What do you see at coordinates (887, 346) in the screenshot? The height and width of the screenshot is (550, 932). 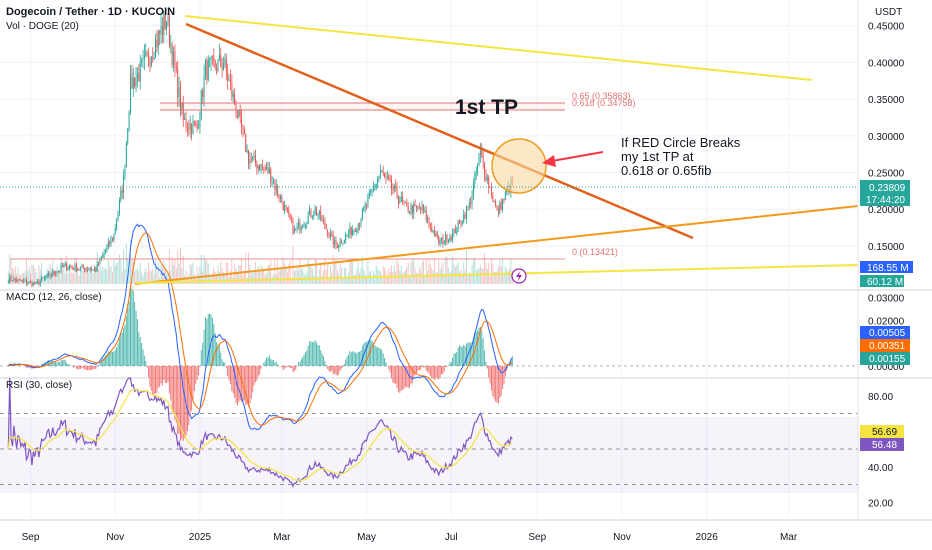 I see `macd-signal-badge-value: 0.00351` at bounding box center [887, 346].